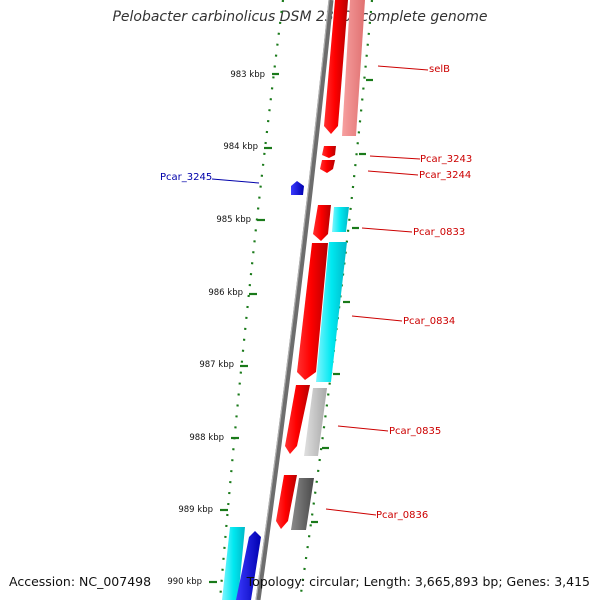 The height and width of the screenshot is (600, 600). What do you see at coordinates (329, 152) in the screenshot?
I see `cds-arrow-pcar3243` at bounding box center [329, 152].